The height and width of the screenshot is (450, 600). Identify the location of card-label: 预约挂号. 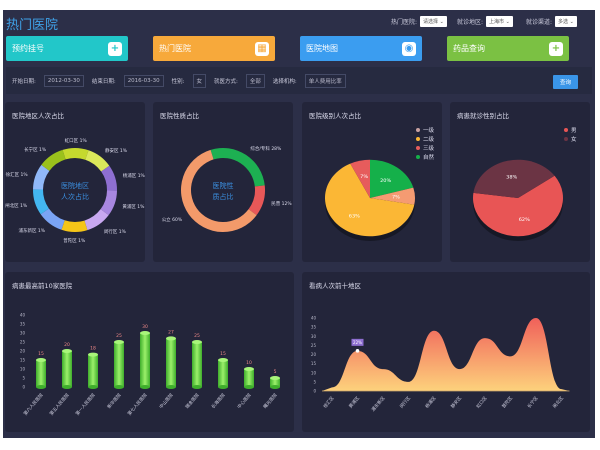
(28, 48).